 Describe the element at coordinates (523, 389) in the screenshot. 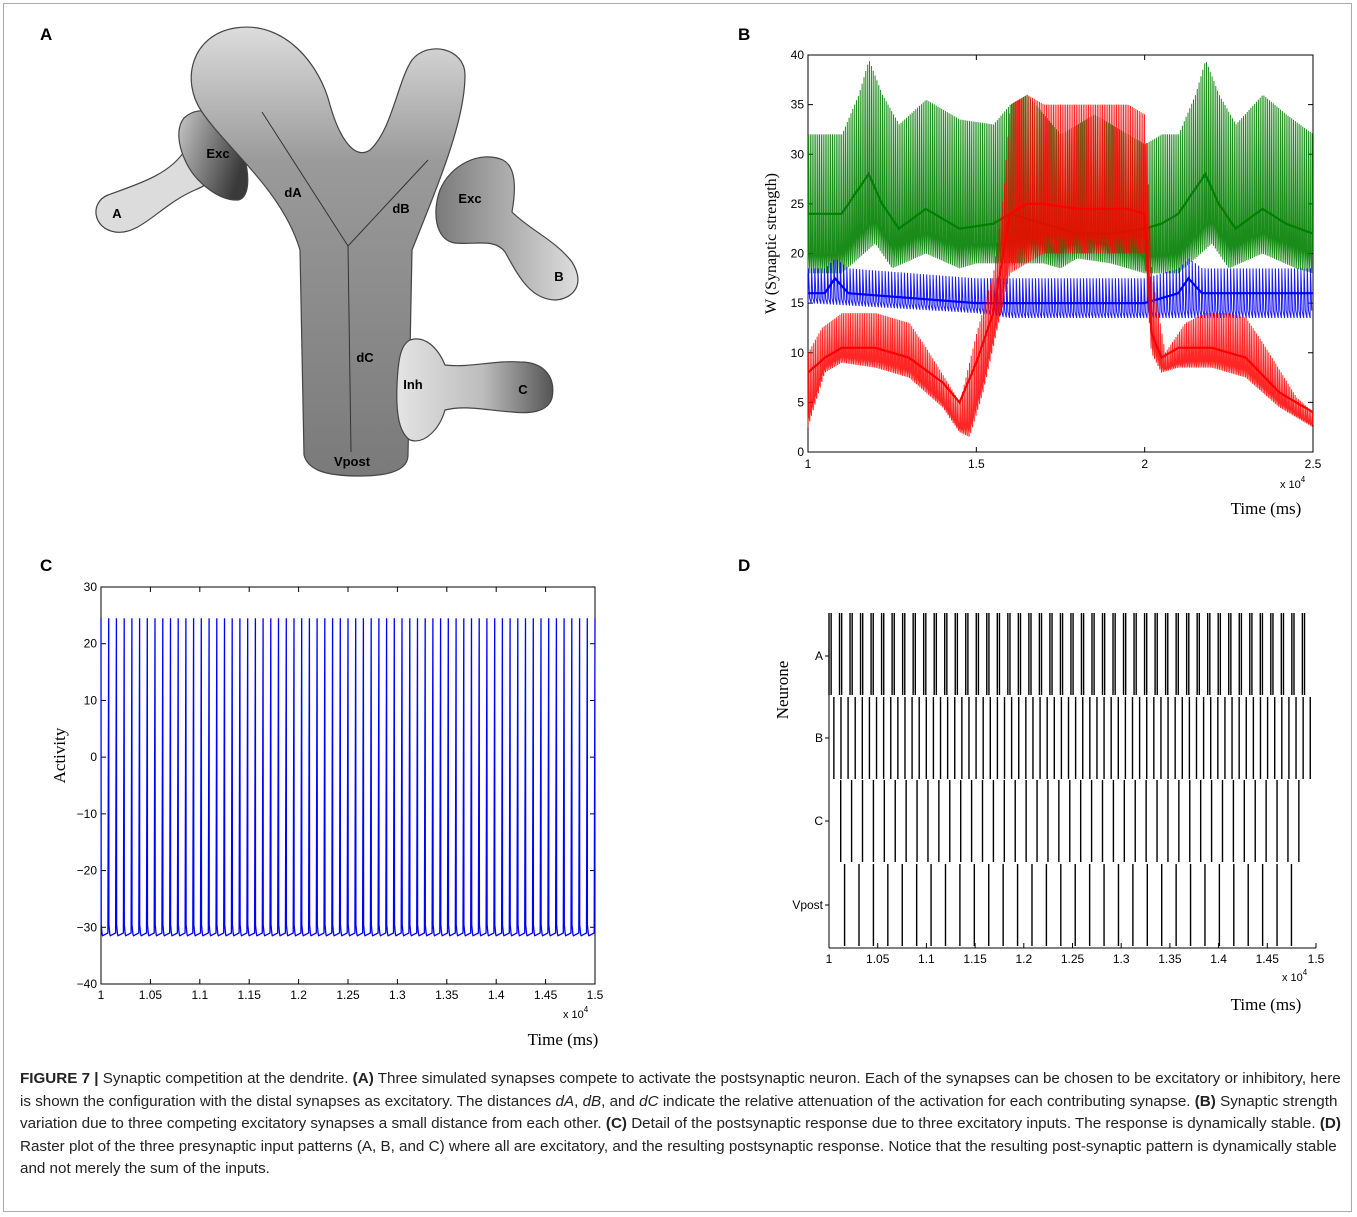

I see `label-c: C` at that location.